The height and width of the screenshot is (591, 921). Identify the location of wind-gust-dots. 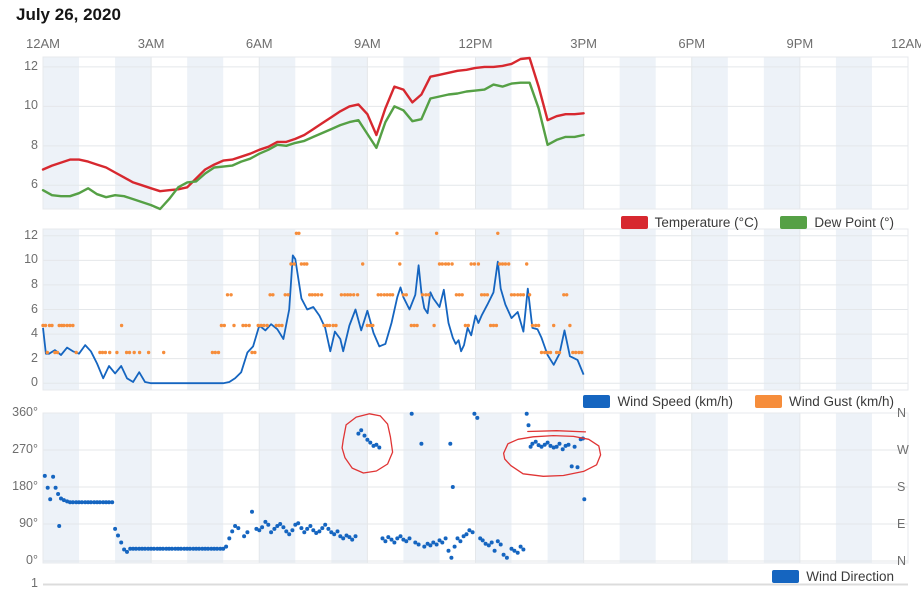
(312, 293).